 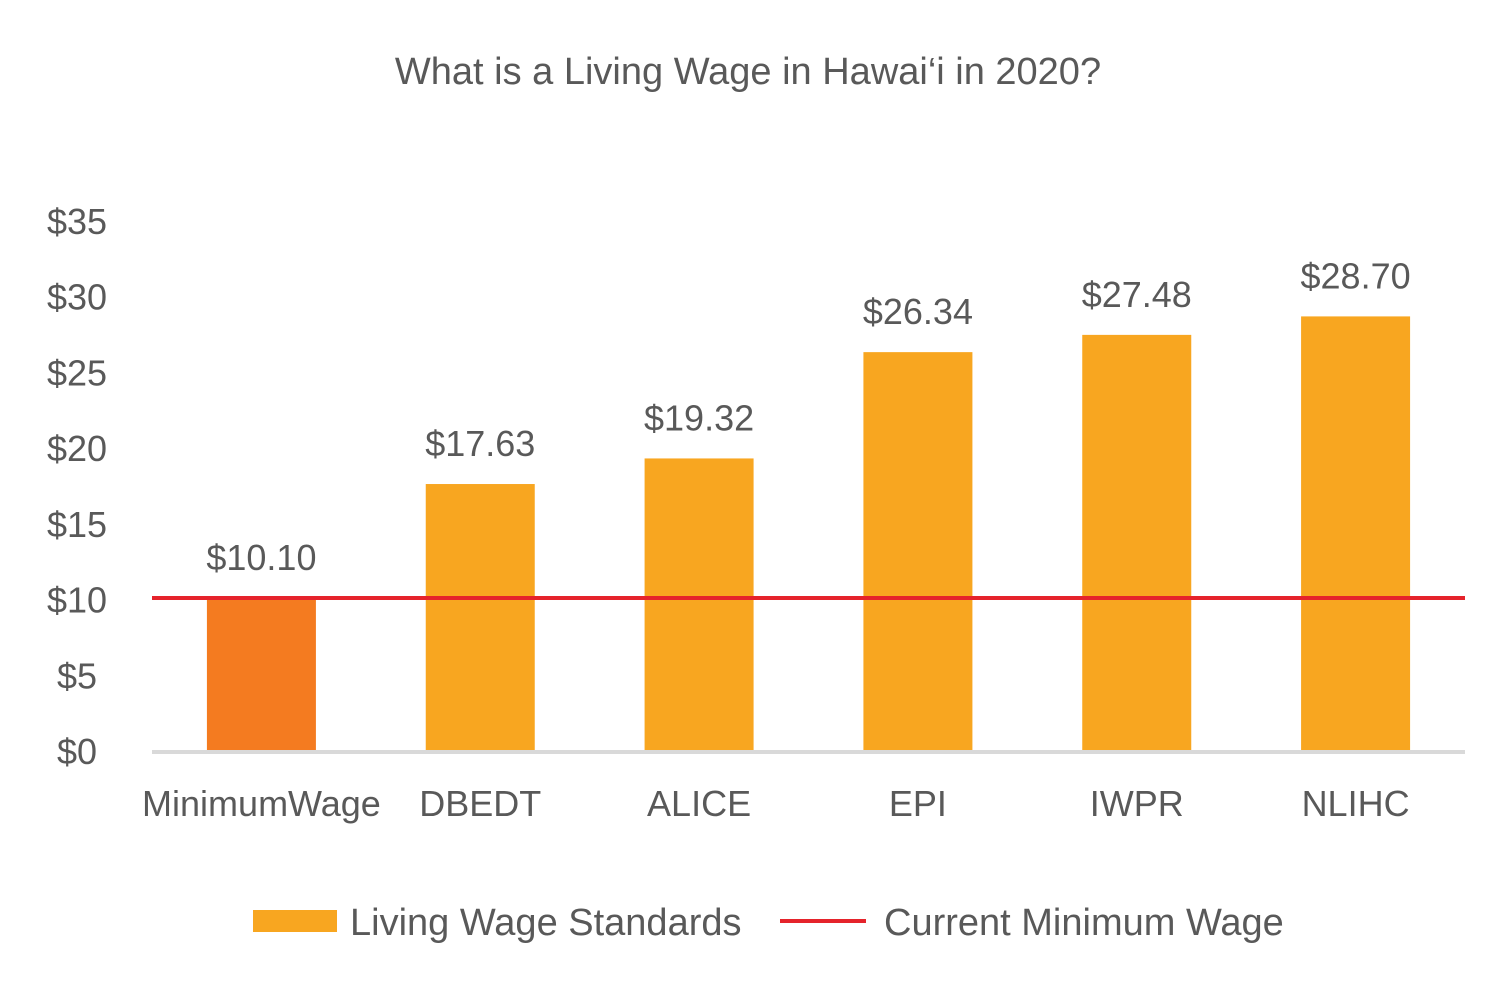 What do you see at coordinates (918, 803) in the screenshot?
I see `x-tick-label-epi: EPI` at bounding box center [918, 803].